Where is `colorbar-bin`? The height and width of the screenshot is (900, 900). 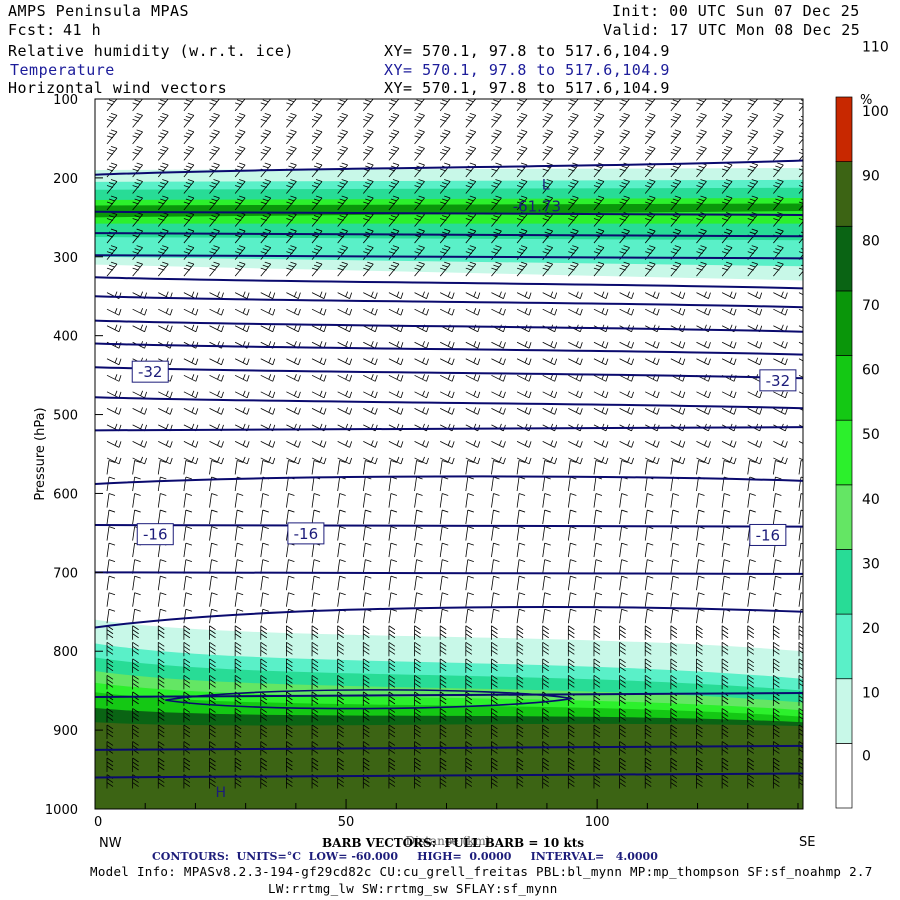 colorbar-bin is located at coordinates (844, 258).